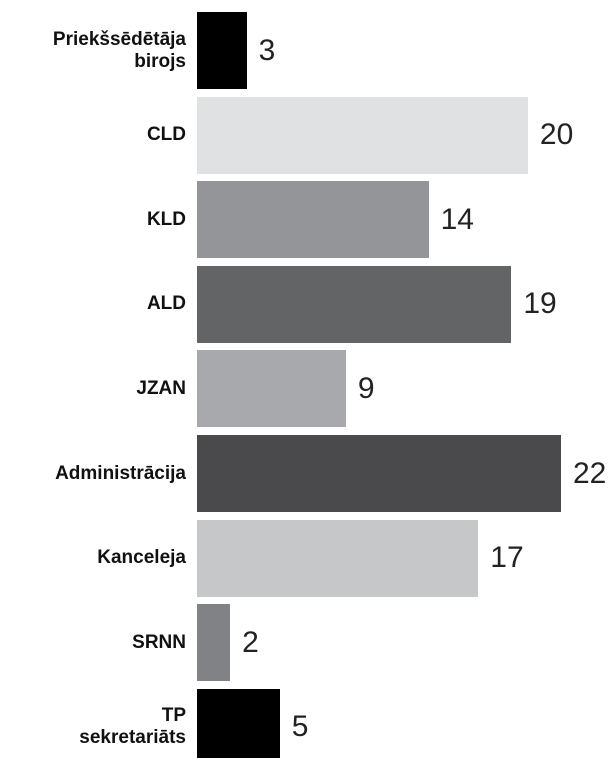 The image size is (614, 758). What do you see at coordinates (590, 473) in the screenshot?
I see `value-label: 22` at bounding box center [590, 473].